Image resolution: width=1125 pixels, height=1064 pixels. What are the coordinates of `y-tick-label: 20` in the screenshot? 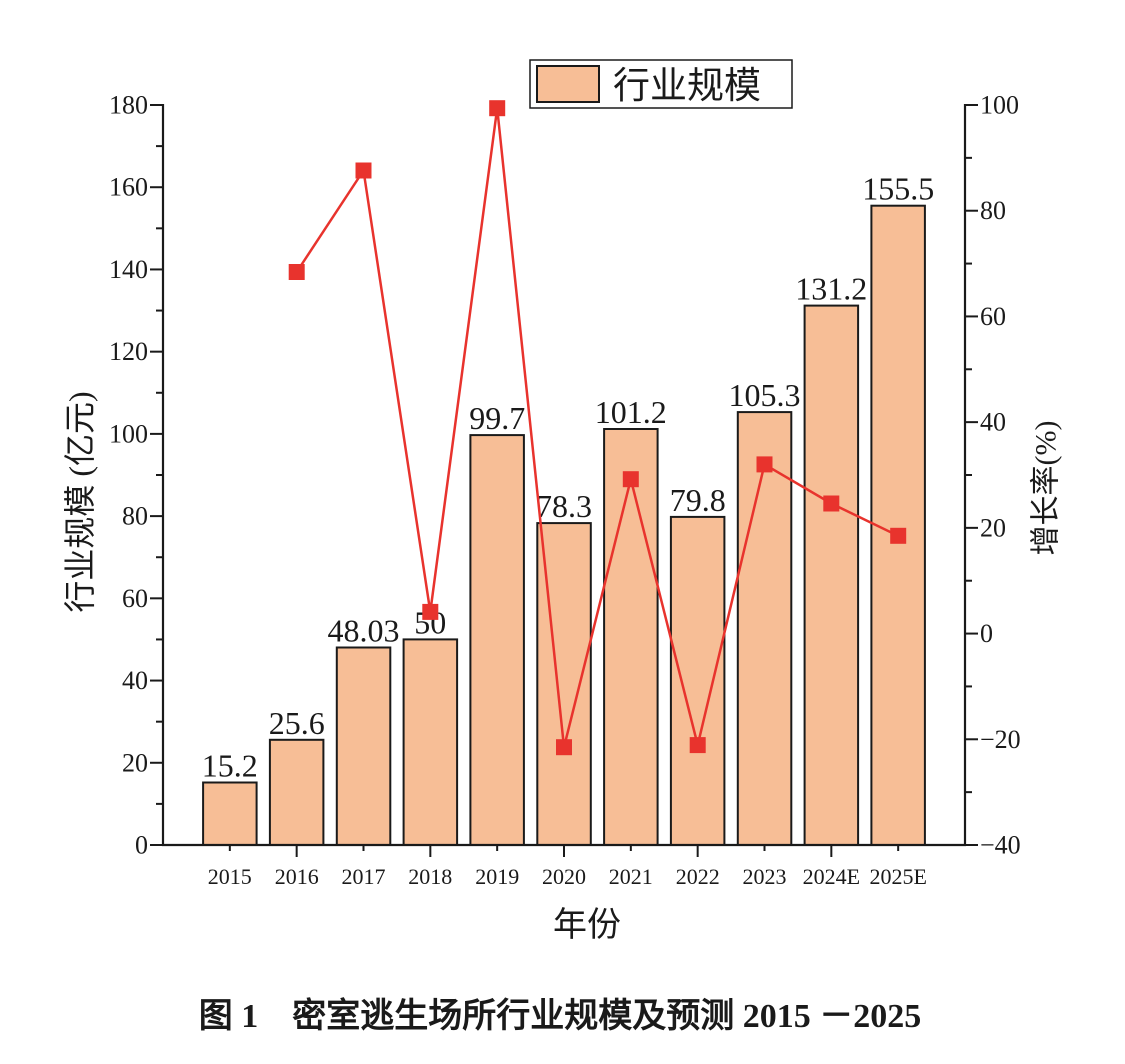 It's located at (135, 762).